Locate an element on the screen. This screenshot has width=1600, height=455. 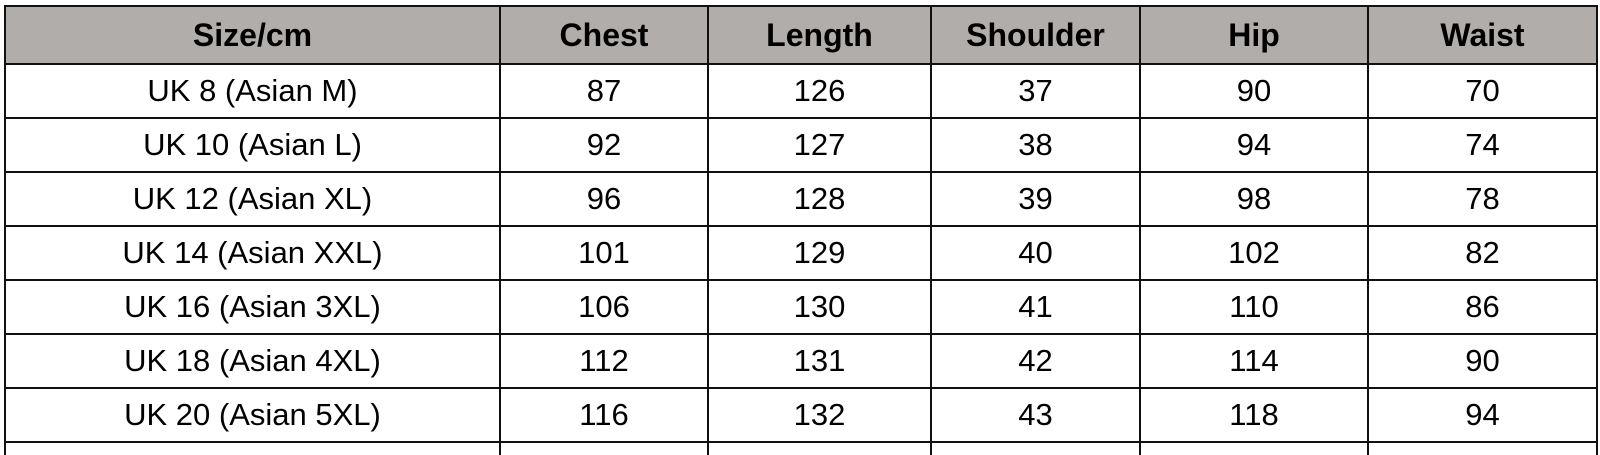
table-cell: 39 is located at coordinates (1035, 199).